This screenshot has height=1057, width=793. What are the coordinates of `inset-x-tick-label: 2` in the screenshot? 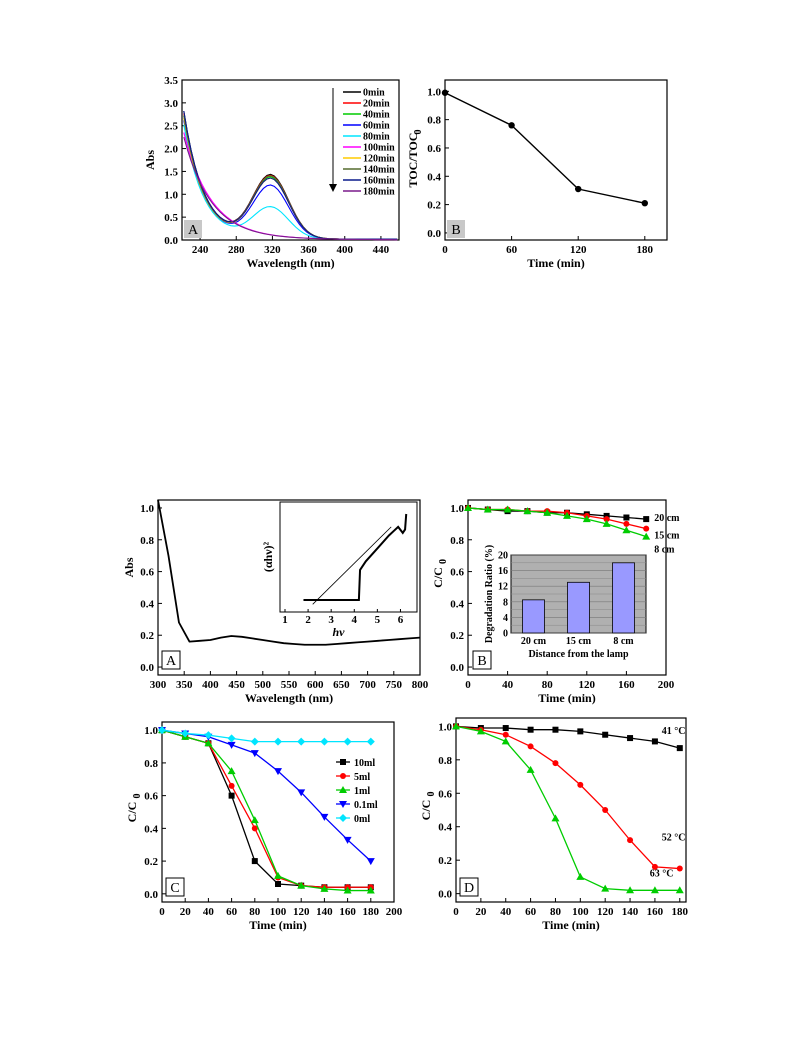 It's located at (308, 620).